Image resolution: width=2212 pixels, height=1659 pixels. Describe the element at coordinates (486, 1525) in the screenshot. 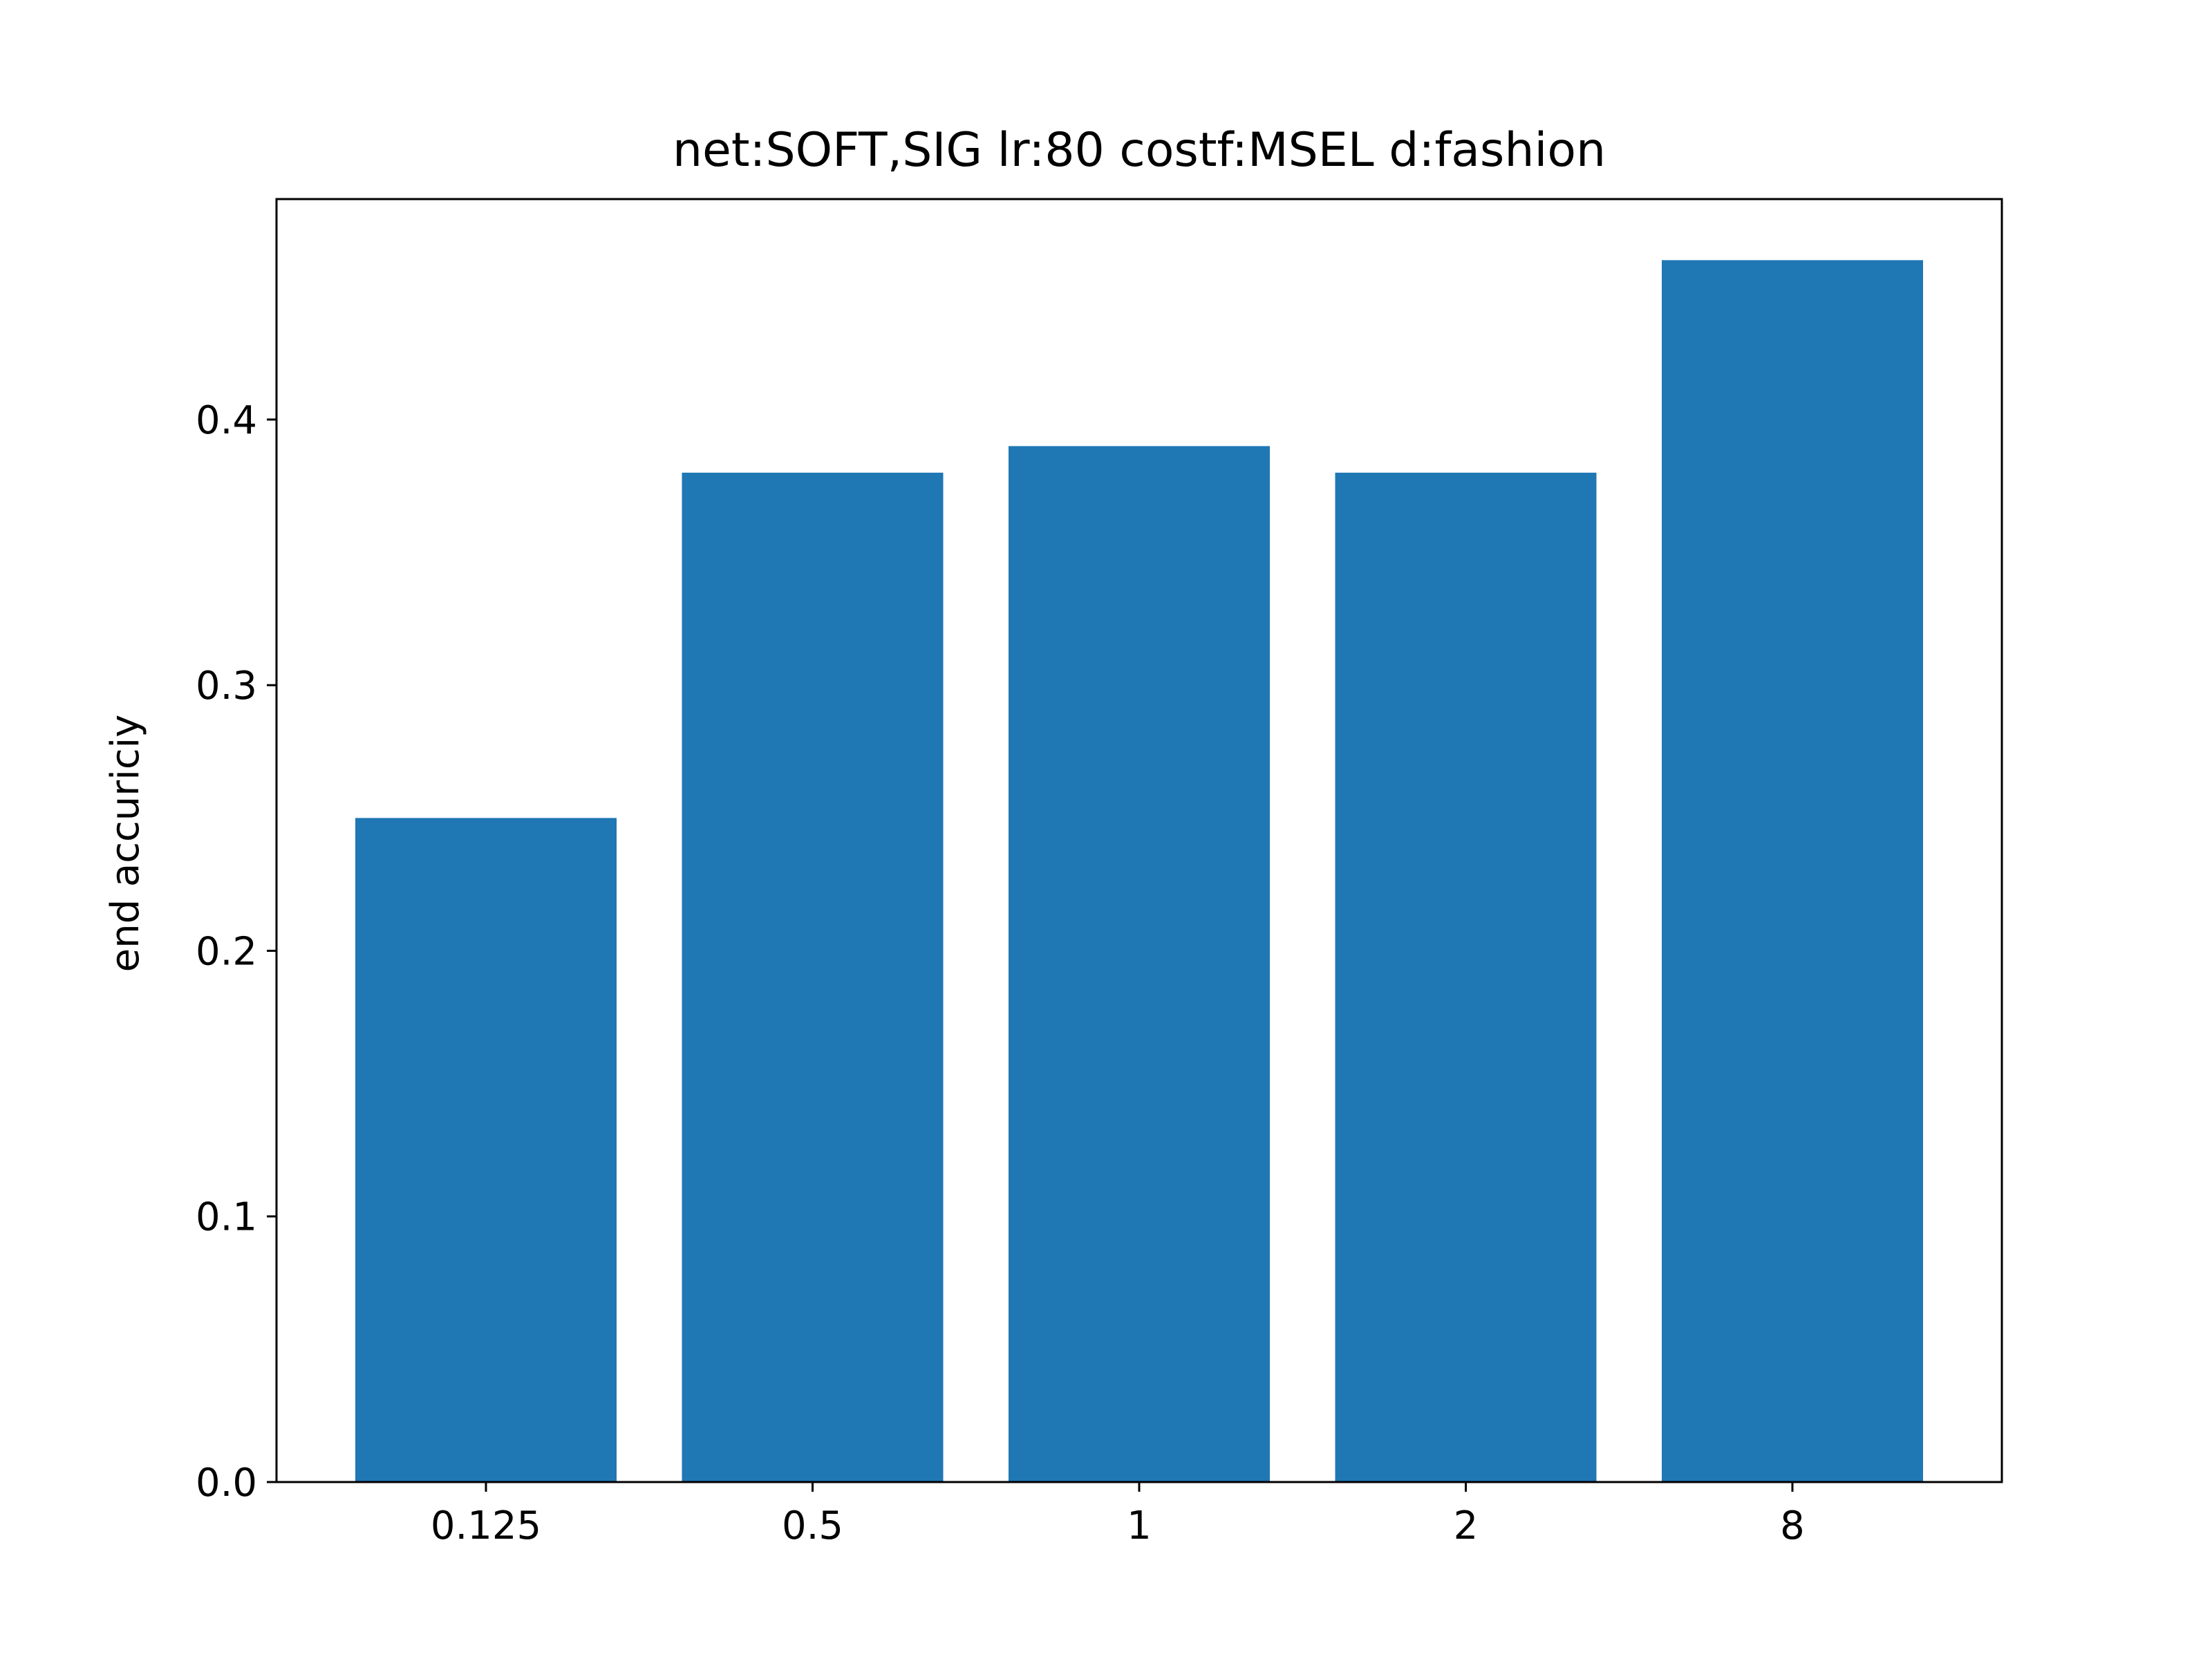

I see `x-tick-label: 0.125` at that location.